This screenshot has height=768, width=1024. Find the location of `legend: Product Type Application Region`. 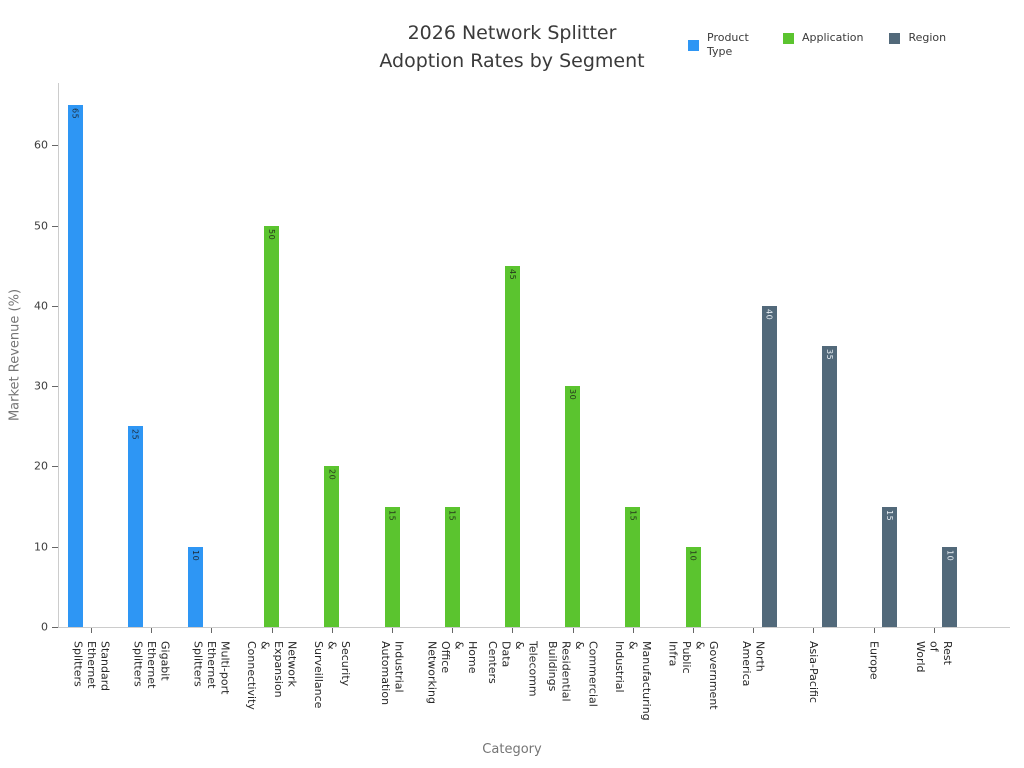

legend: Product Type Application Region is located at coordinates (817, 45).